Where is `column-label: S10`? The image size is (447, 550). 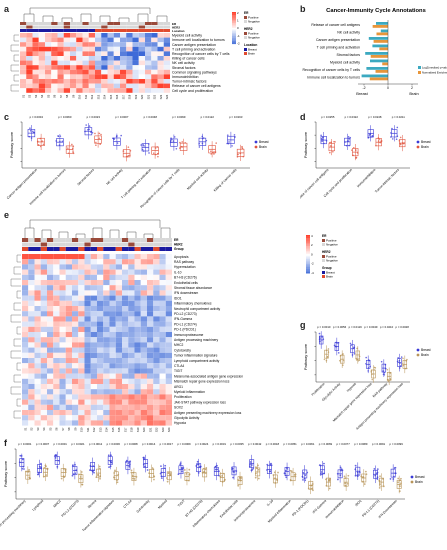
column-label: S10 is located at coordinates (82, 429).